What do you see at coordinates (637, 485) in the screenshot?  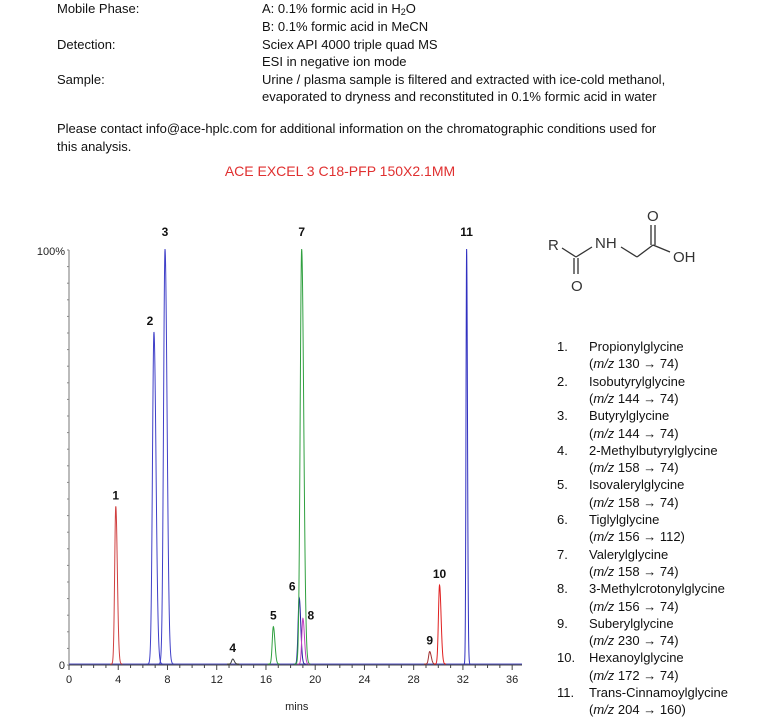 I see `legend-compound-name: Isovalerylglycine` at bounding box center [637, 485].